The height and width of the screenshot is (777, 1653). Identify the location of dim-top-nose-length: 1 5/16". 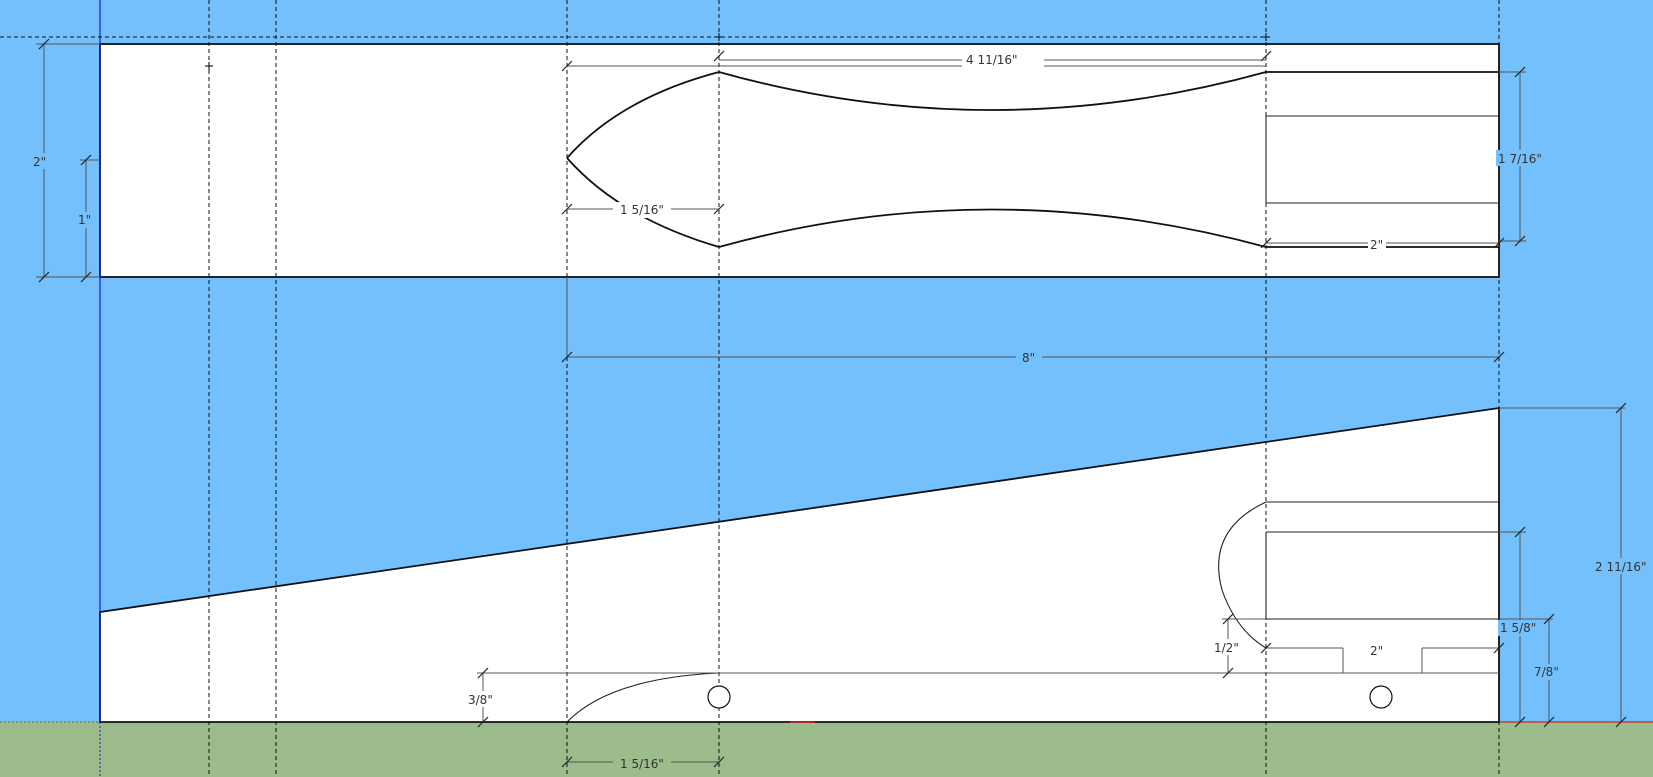
(643, 210).